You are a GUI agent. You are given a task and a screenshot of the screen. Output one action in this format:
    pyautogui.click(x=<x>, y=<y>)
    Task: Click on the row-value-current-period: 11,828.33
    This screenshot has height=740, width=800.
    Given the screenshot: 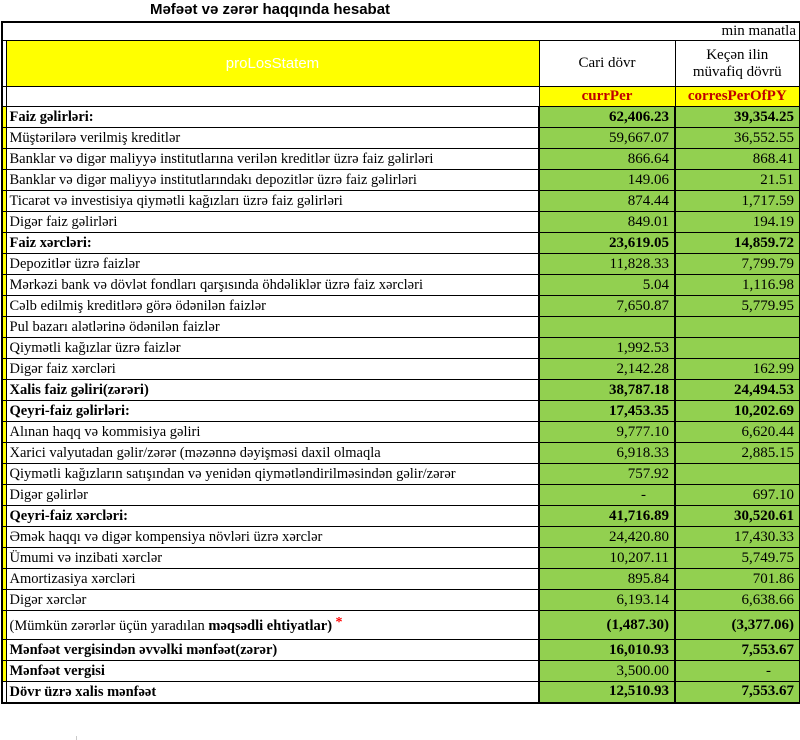 What is the action you would take?
    pyautogui.click(x=607, y=264)
    